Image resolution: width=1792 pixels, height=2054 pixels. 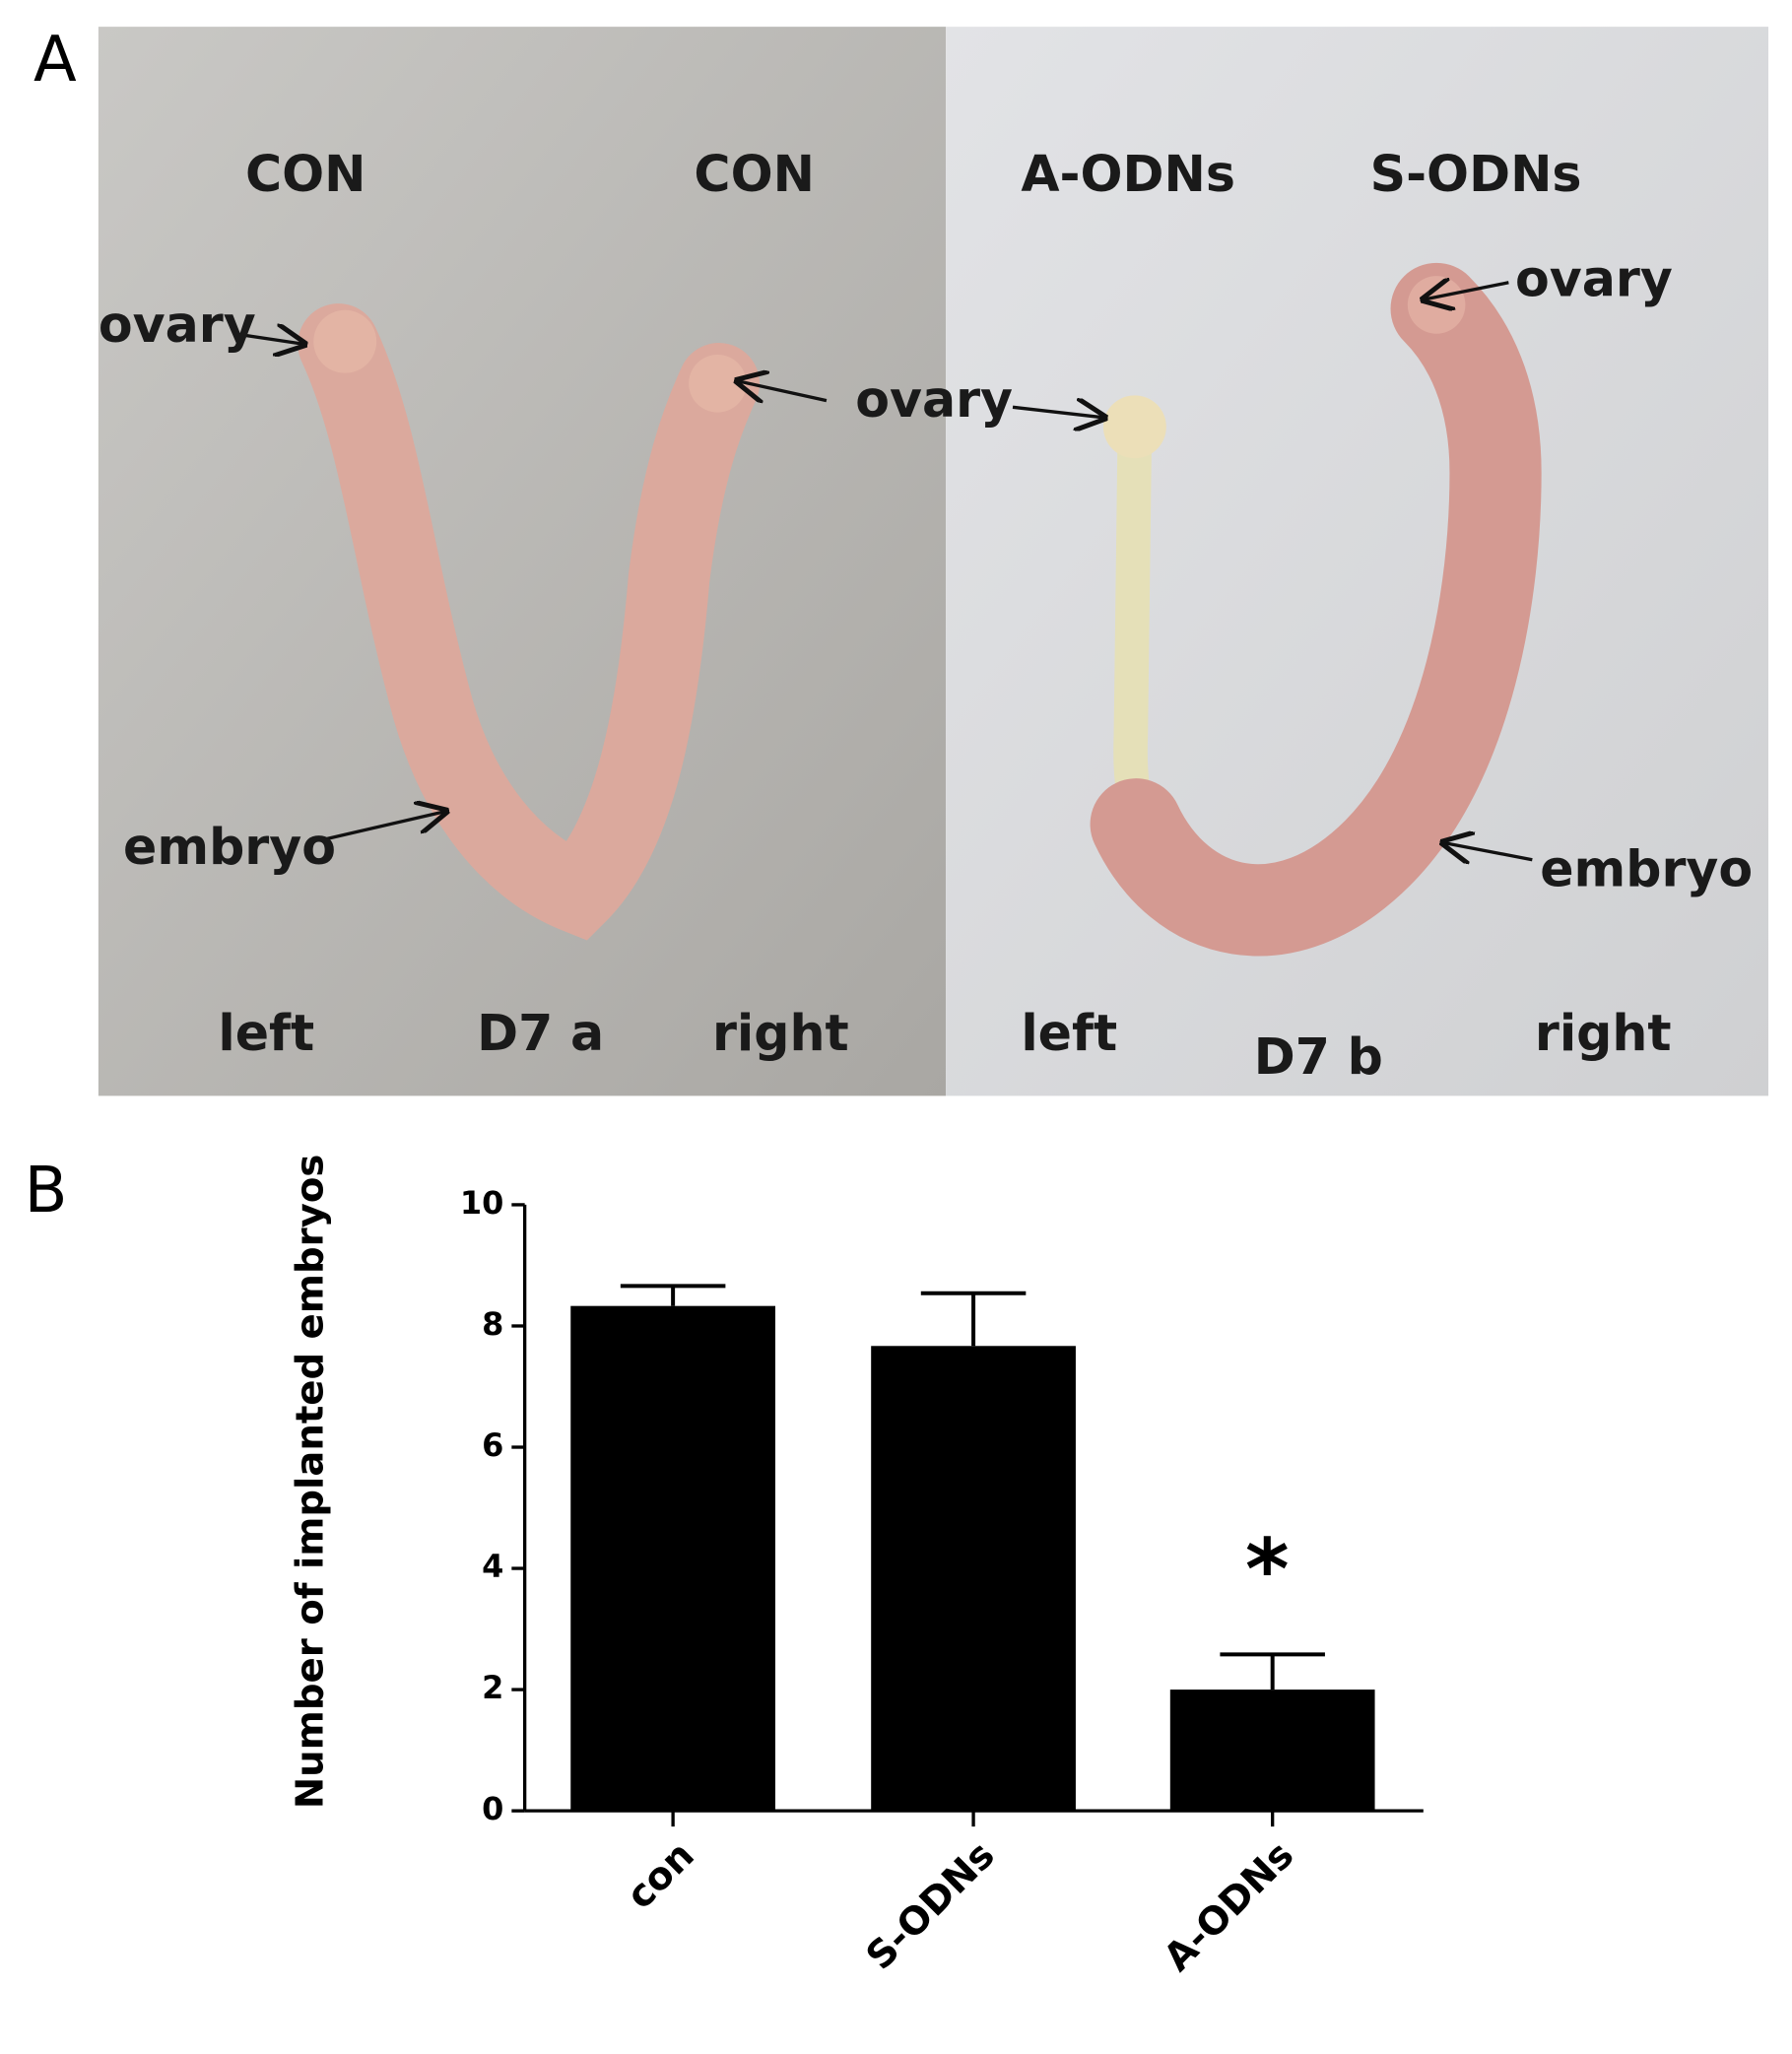 What do you see at coordinates (660, 1875) in the screenshot?
I see `x-tick-label: con` at bounding box center [660, 1875].